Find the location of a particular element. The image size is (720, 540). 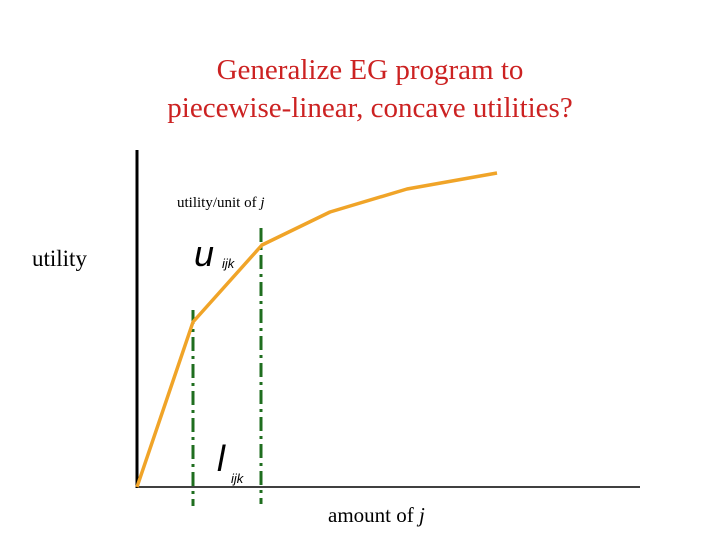

title-line-2: piecewise-linear, concave utilities? is located at coordinates (369, 108).